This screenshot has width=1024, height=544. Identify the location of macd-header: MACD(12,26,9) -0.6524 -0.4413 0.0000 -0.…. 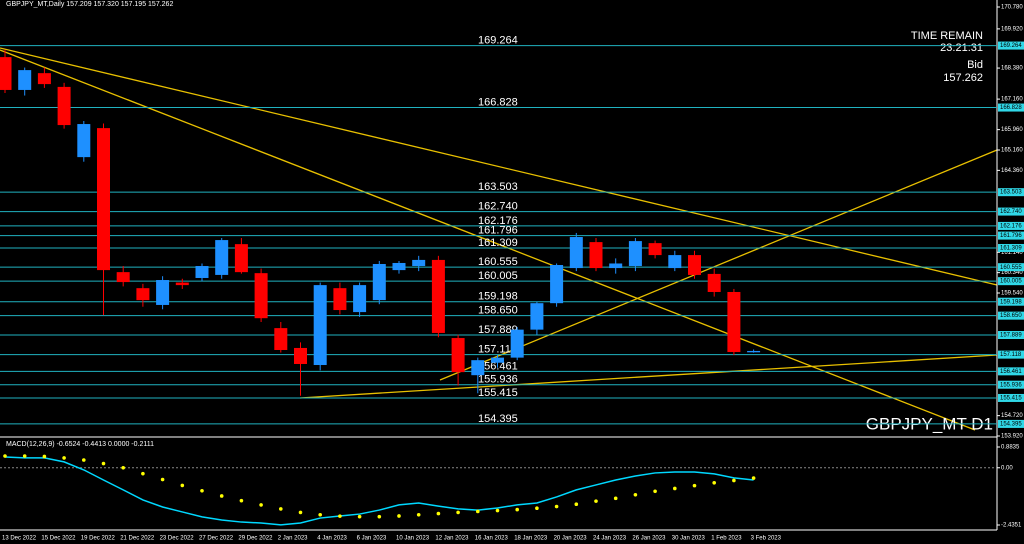
(80, 444).